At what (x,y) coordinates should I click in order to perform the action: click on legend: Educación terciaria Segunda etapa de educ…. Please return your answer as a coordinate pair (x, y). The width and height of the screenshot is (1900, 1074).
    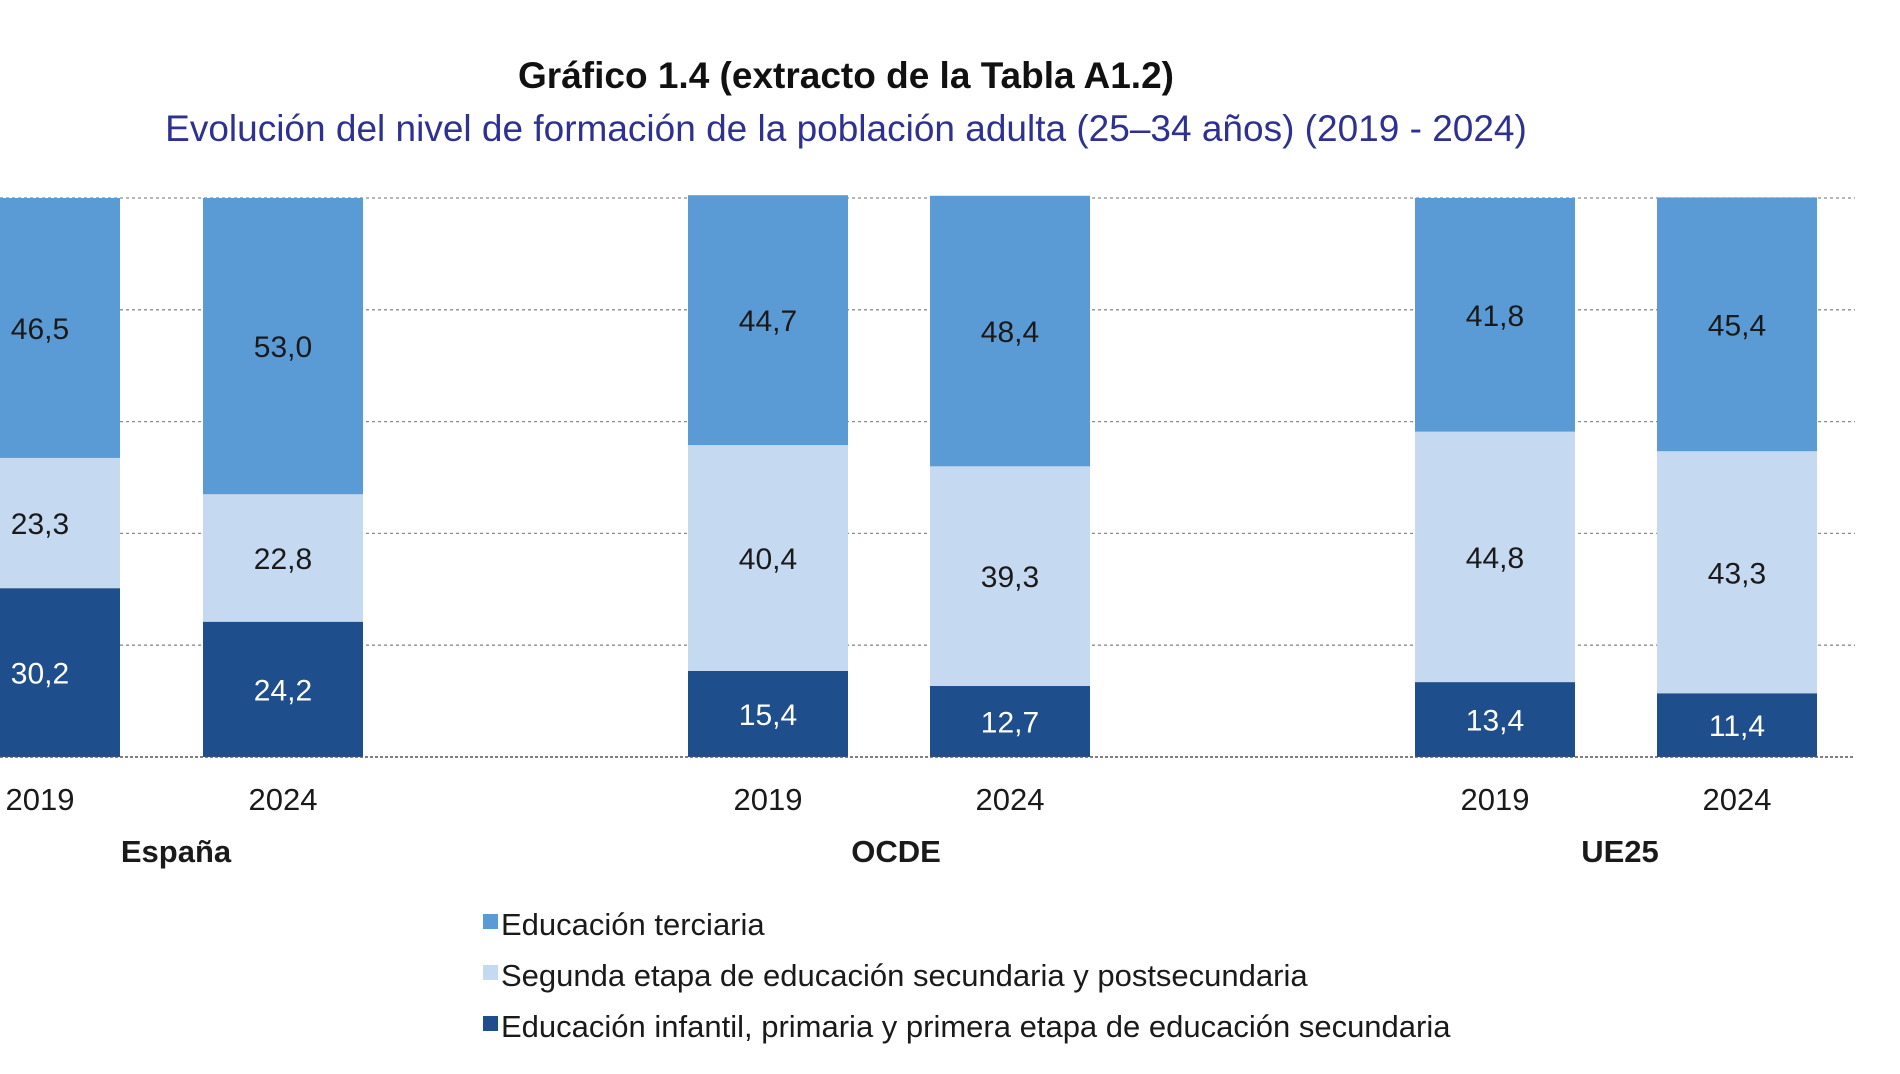
    Looking at the image, I should click on (967, 975).